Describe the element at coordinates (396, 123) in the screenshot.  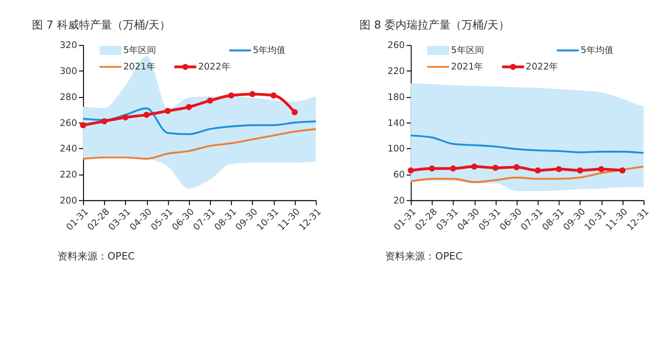
I see `y-tick-label: 140` at that location.